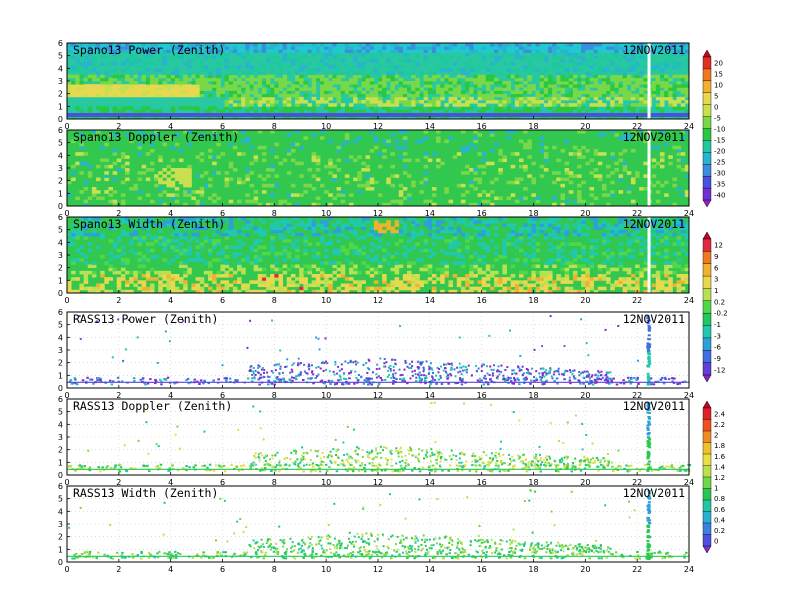 Image resolution: width=792 pixels, height=612 pixels. I want to click on y-tick-label: 6, so click(60, 43).